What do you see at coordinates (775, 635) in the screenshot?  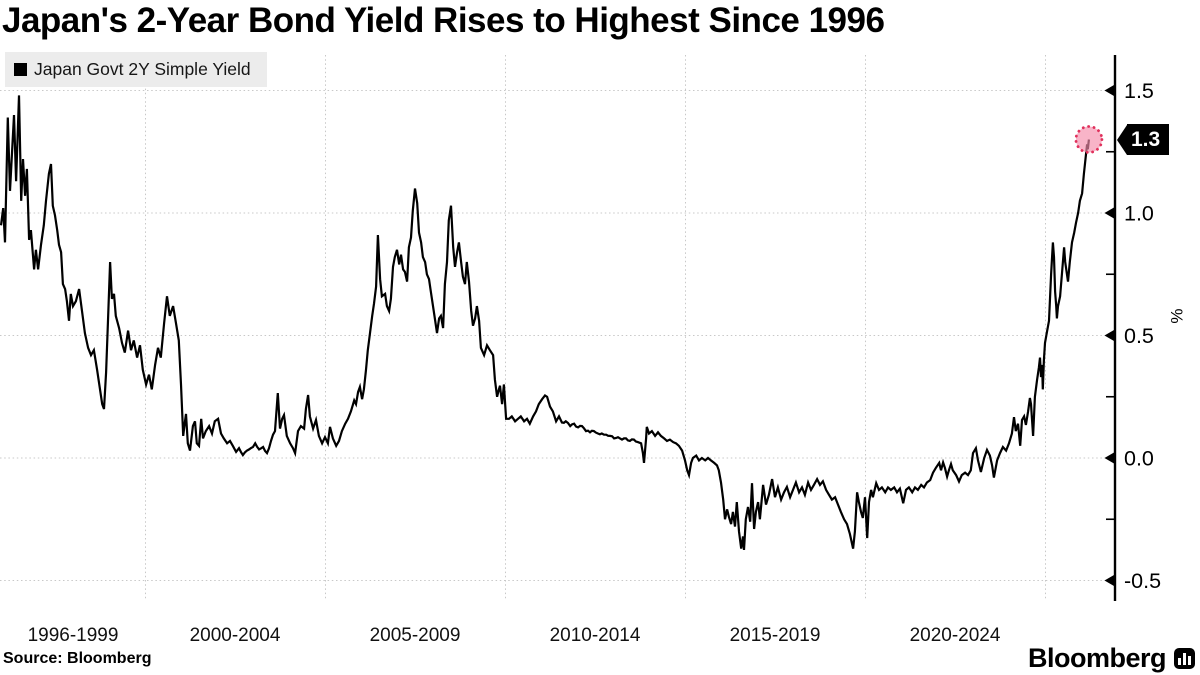 I see `x-axis-label: 2015-2019` at bounding box center [775, 635].